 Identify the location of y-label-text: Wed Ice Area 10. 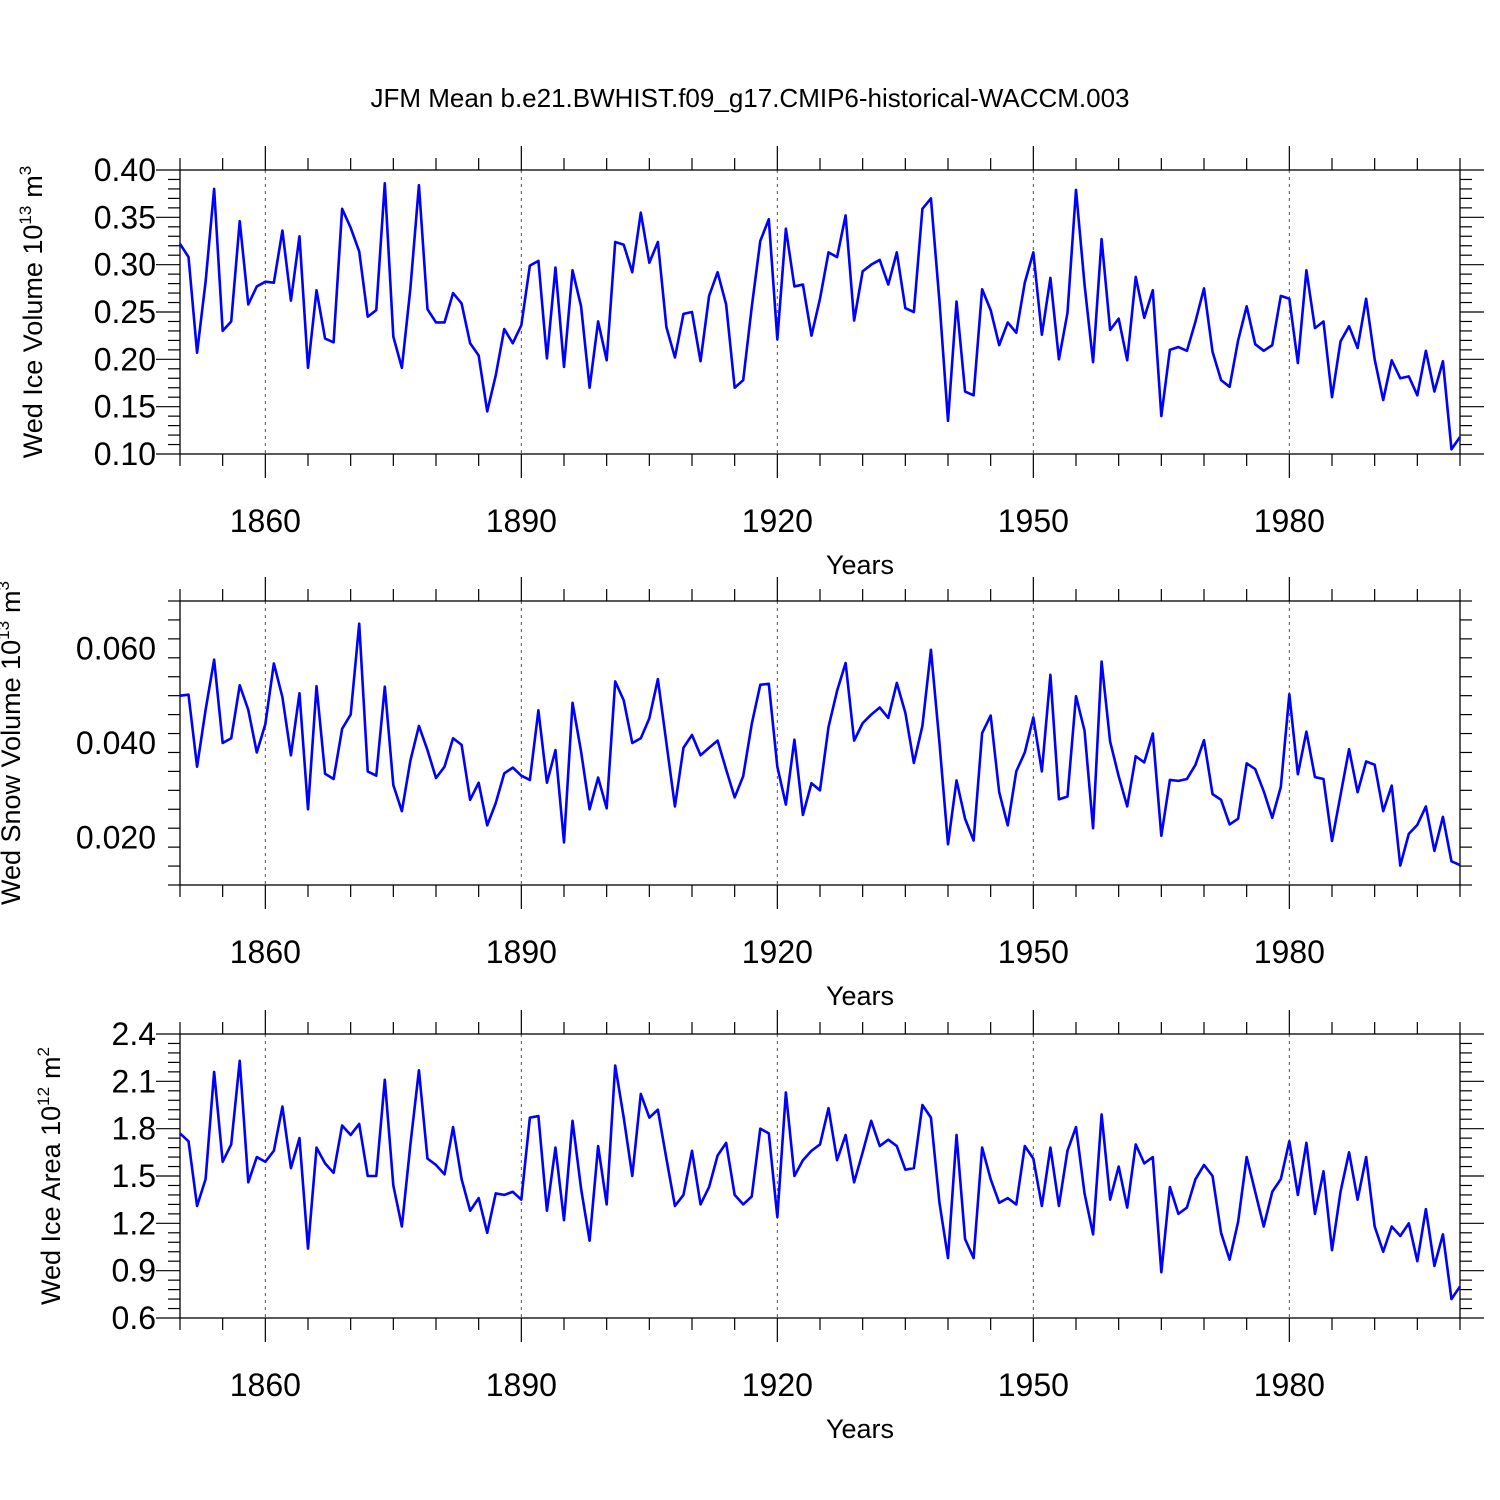
(51, 1205).